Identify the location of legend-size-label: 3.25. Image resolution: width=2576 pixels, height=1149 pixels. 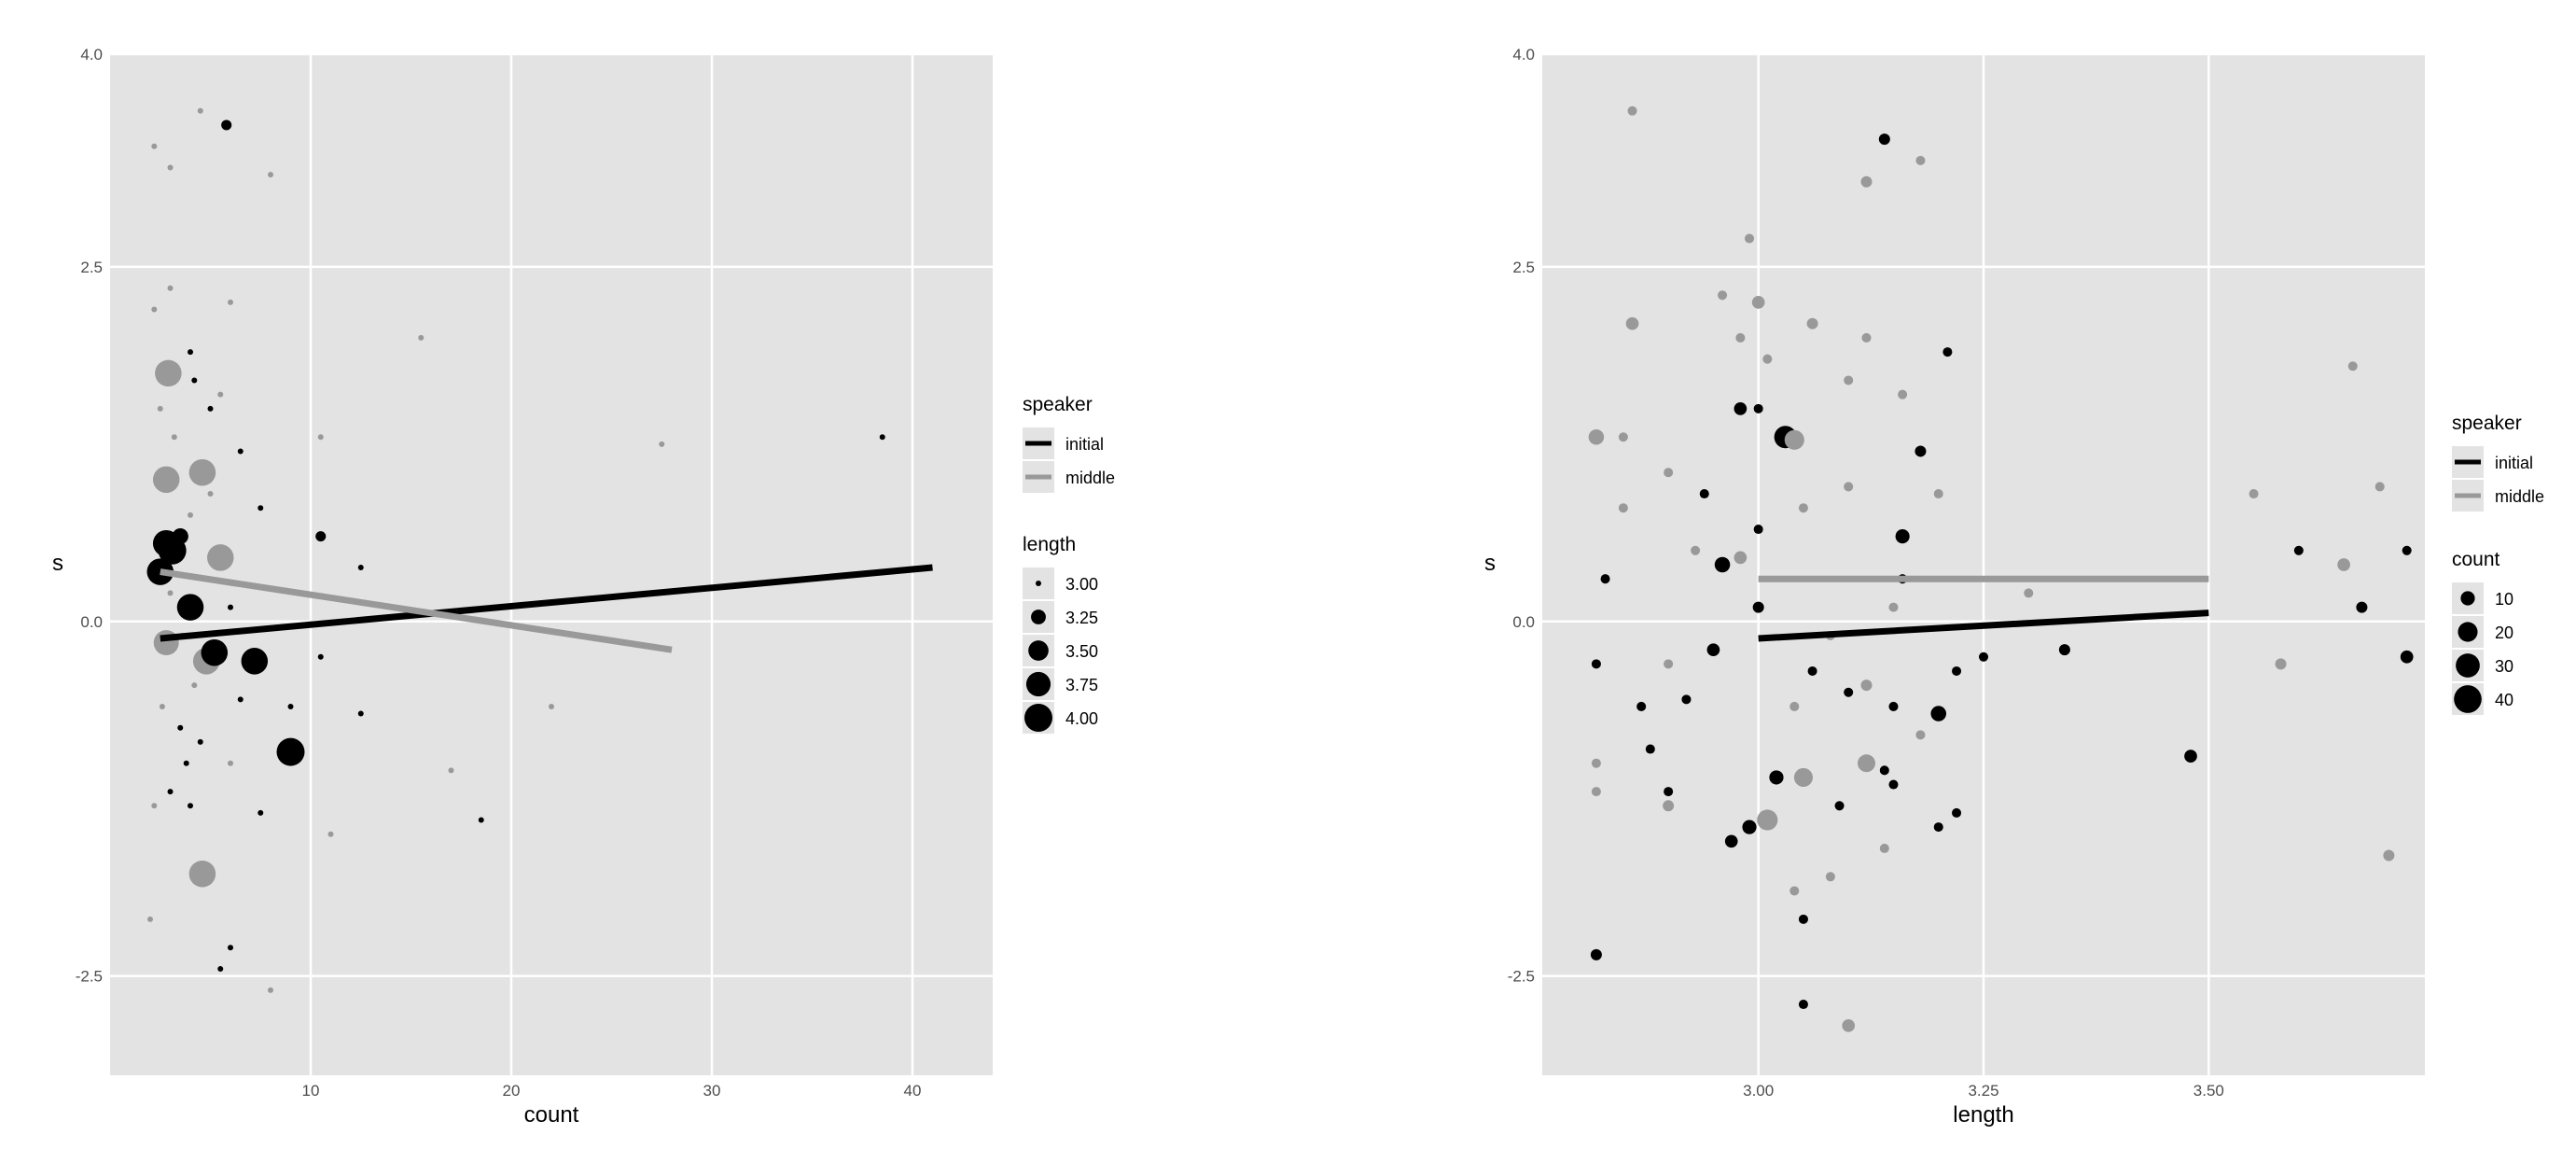
(1081, 618).